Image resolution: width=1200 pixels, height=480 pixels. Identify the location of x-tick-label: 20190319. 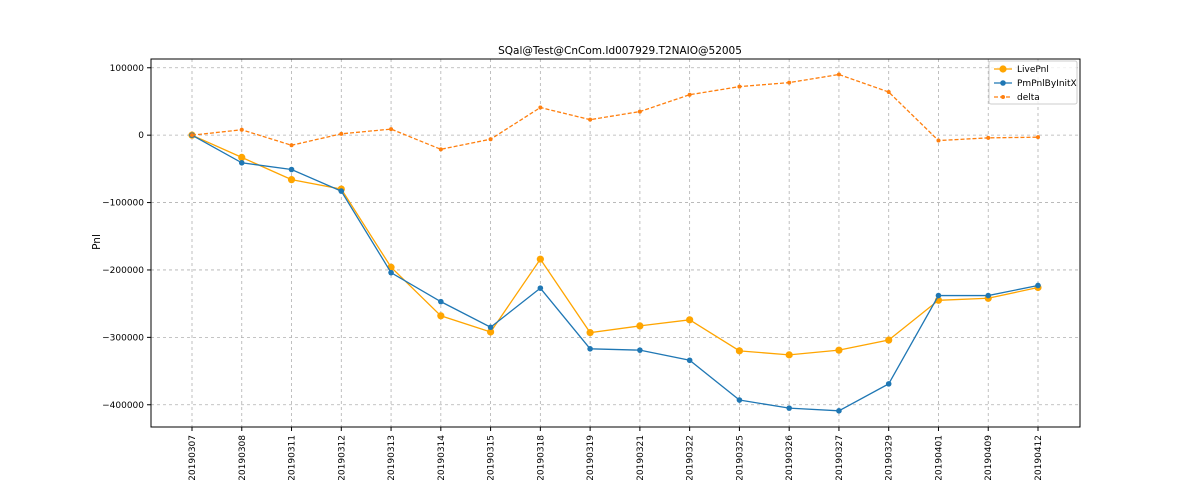
(591, 457).